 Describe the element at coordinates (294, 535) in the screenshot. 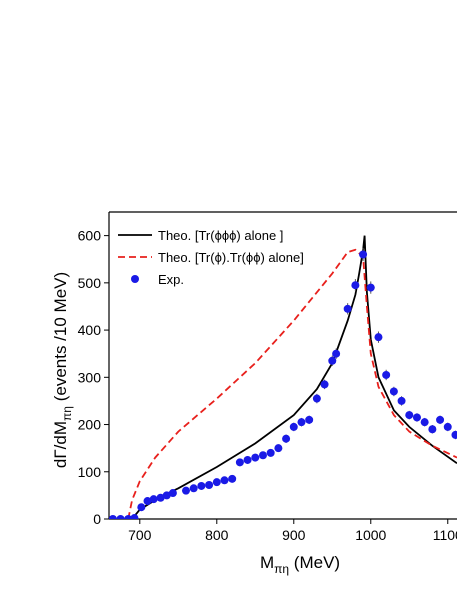

I see `x-tick-label: 900` at that location.